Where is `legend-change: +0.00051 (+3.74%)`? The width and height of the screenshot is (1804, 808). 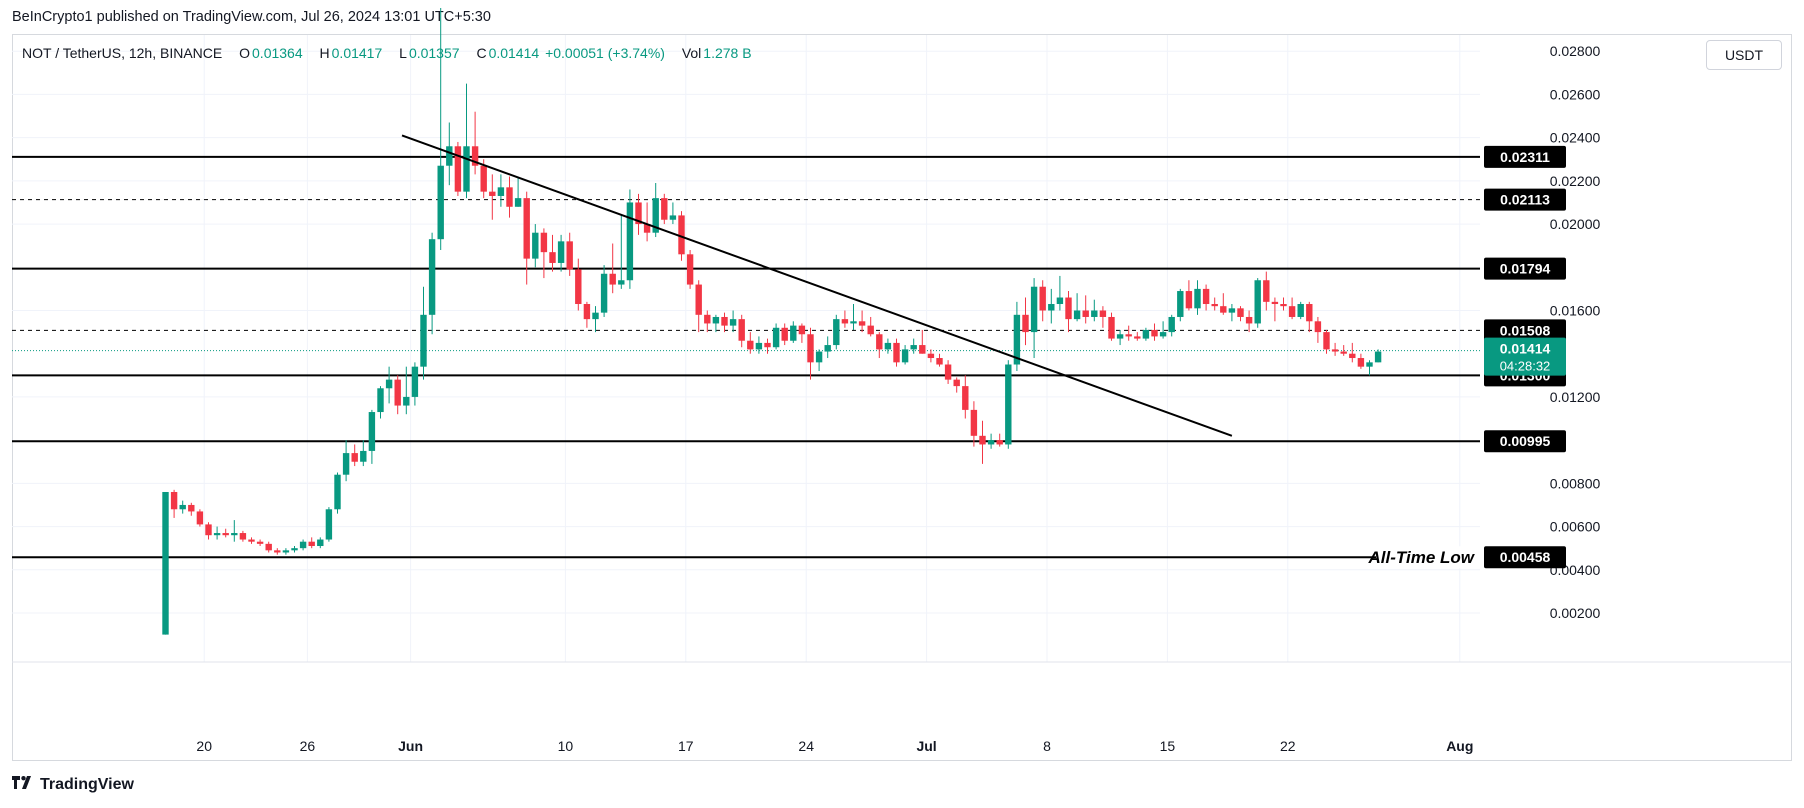
legend-change: +0.00051 (+3.74%) is located at coordinates (605, 53).